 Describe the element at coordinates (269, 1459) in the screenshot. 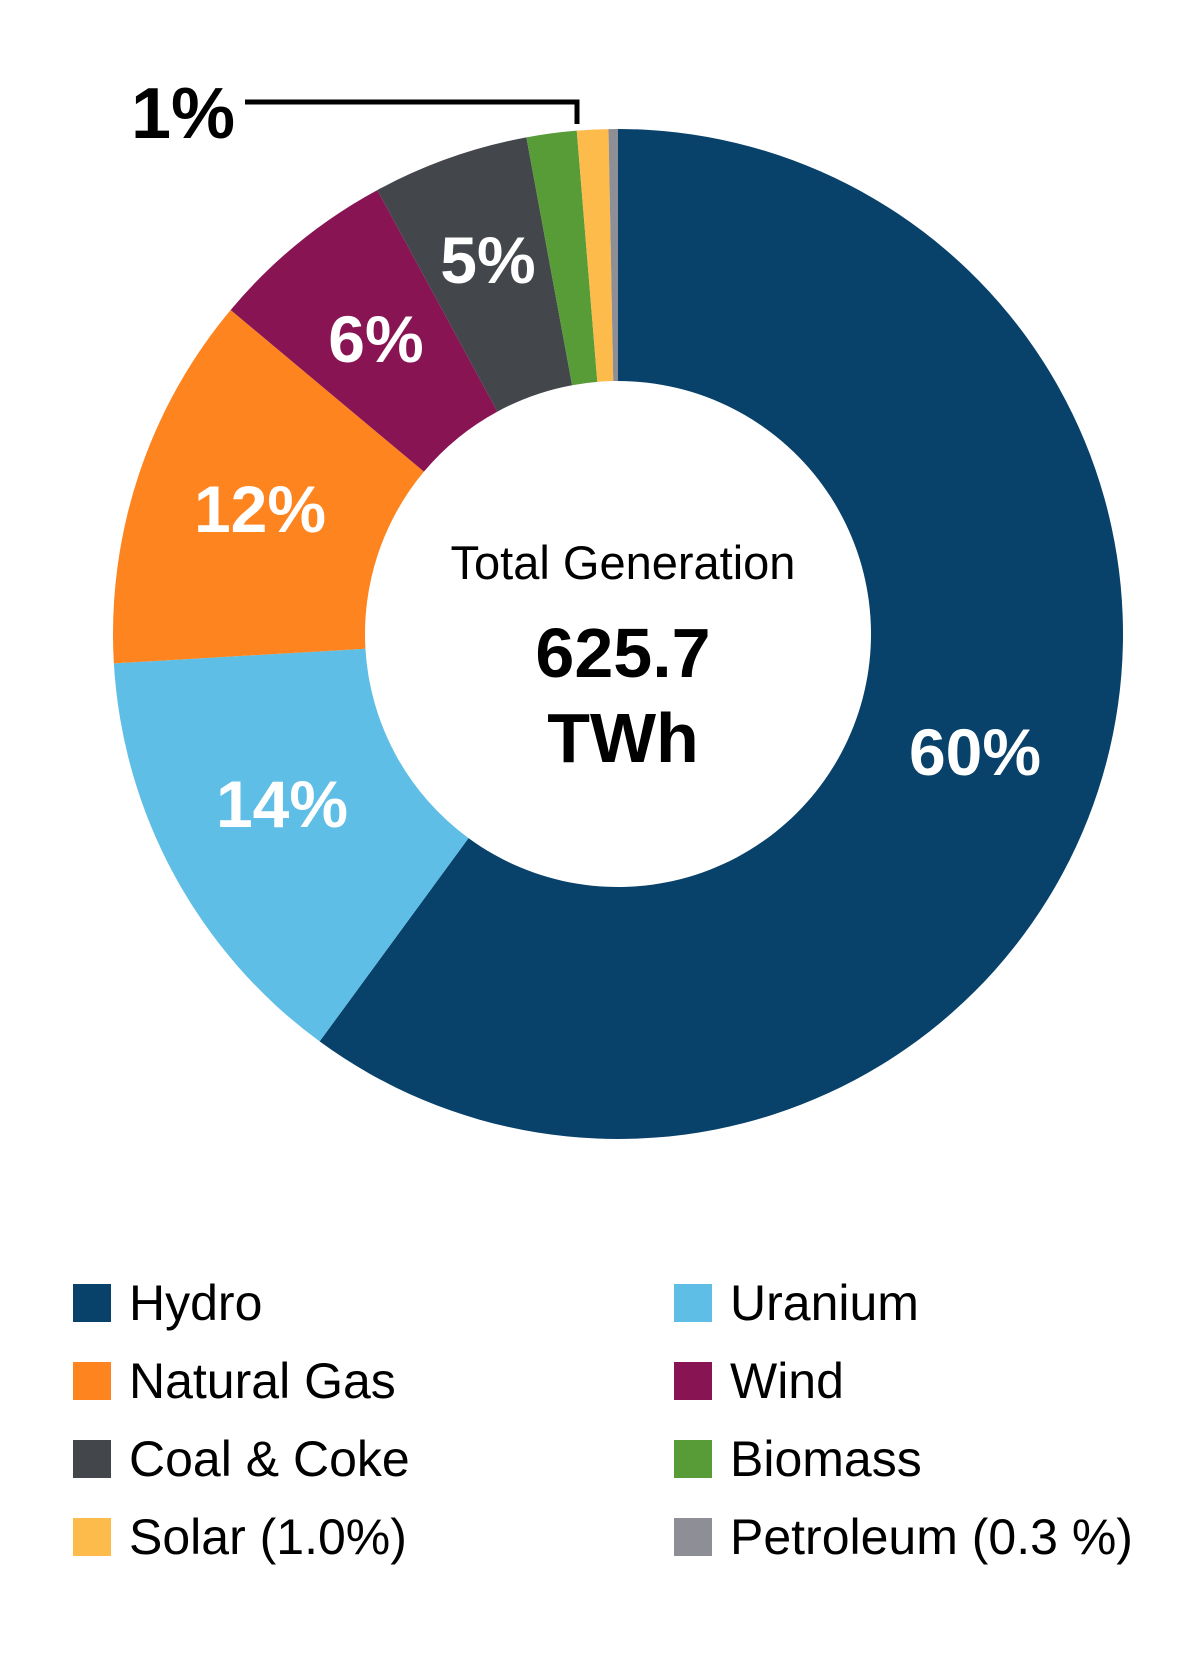

I see `legend-label: Coal & Coke` at that location.